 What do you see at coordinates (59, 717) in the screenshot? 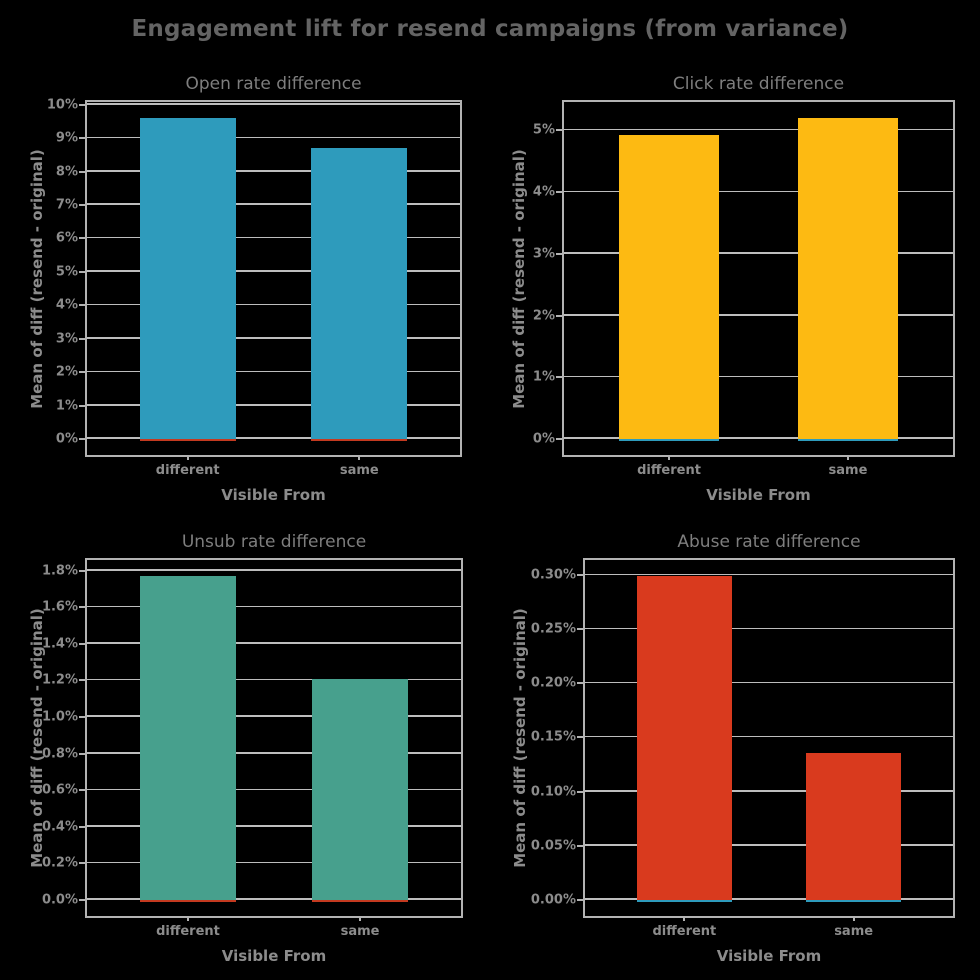
I see `y-tick-label: 1.0%` at bounding box center [59, 717].